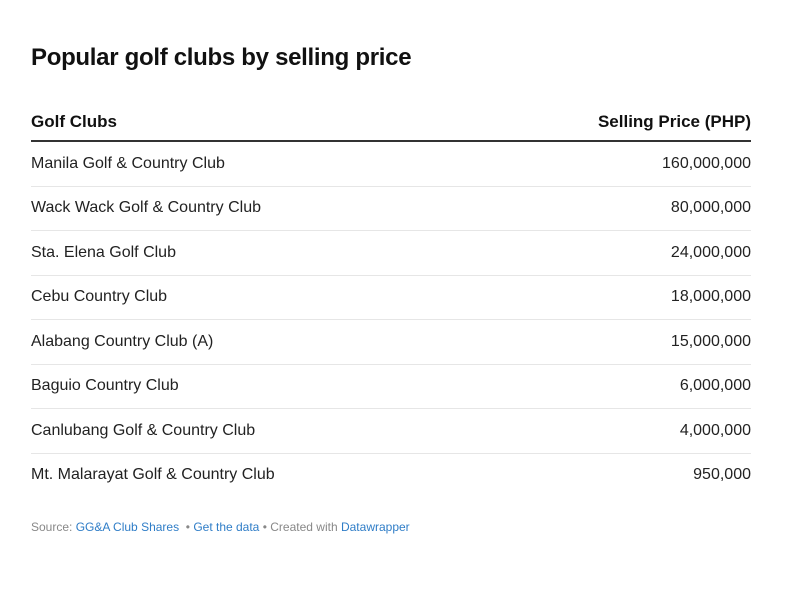  What do you see at coordinates (252, 297) in the screenshot?
I see `club-name-cell: Cebu Country Club` at bounding box center [252, 297].